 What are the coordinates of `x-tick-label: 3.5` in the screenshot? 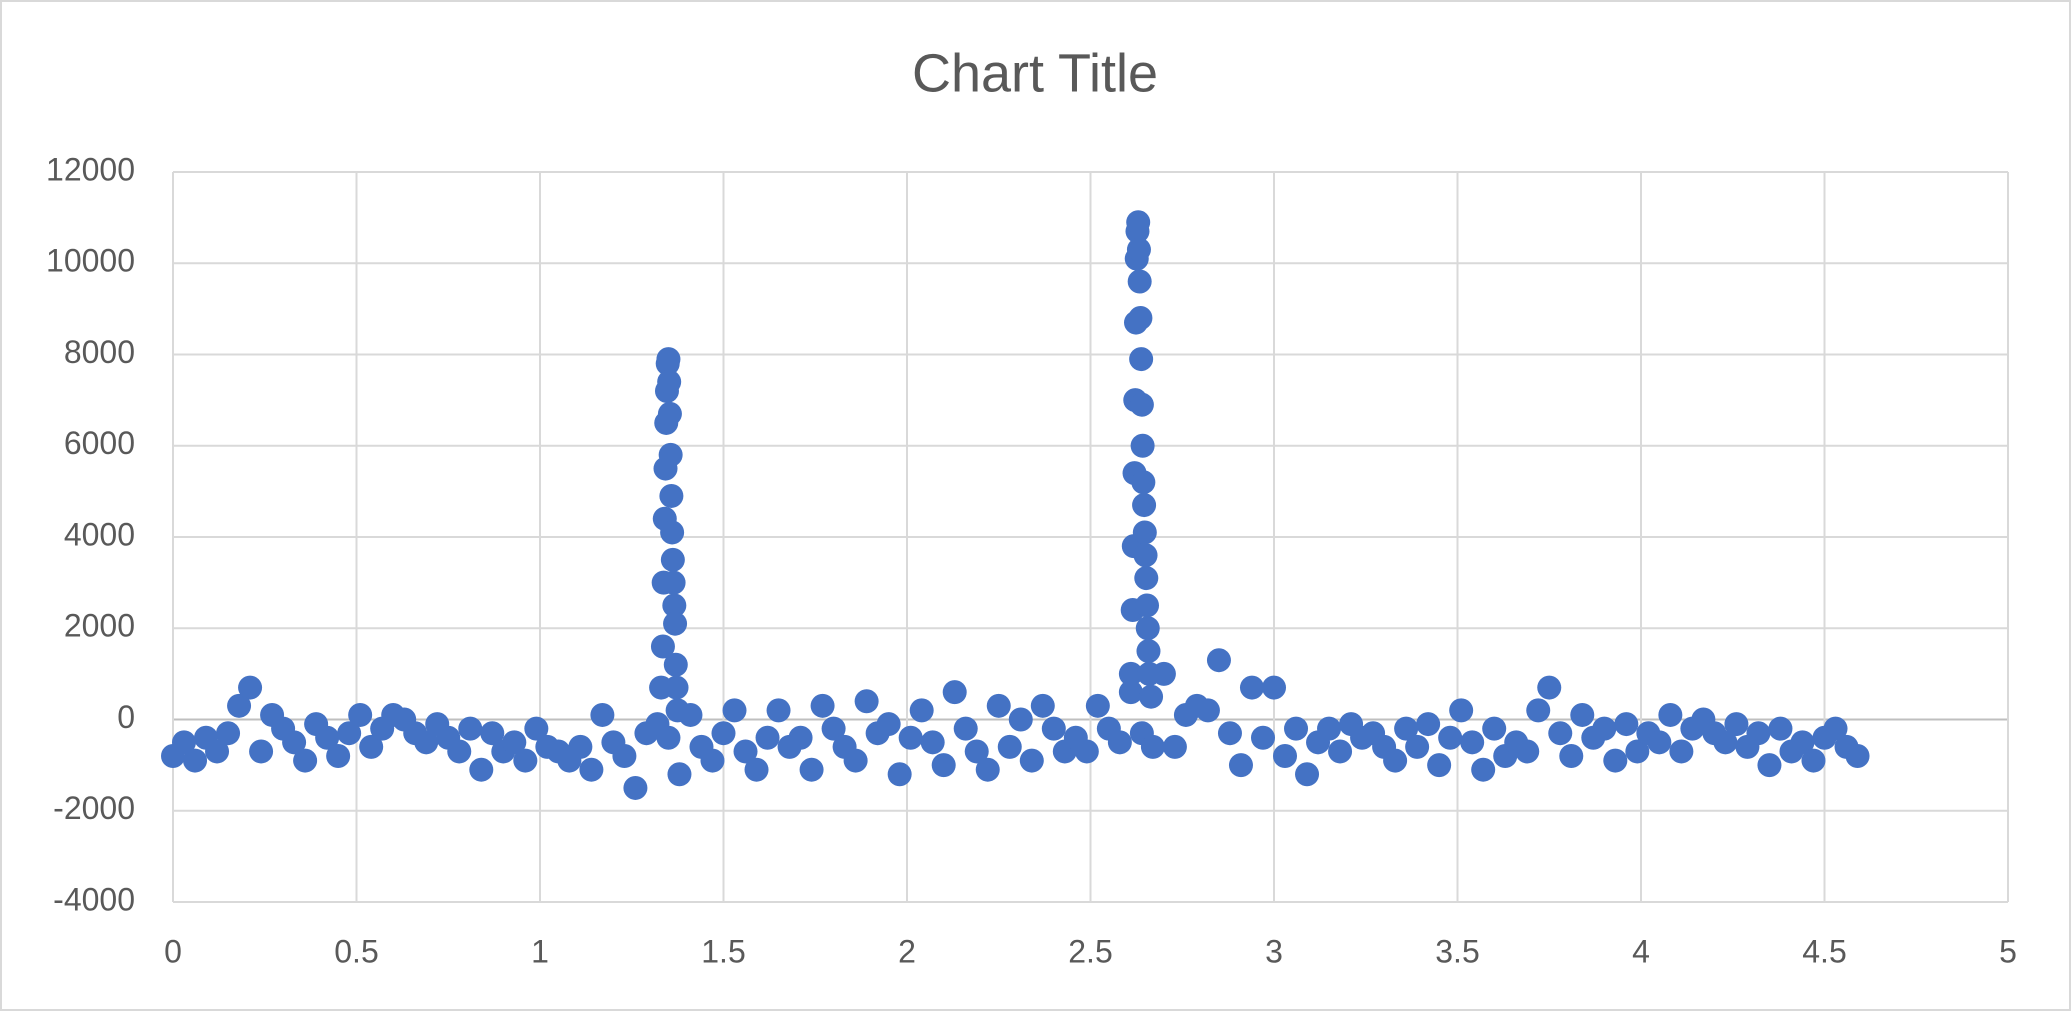 It's located at (1457, 951).